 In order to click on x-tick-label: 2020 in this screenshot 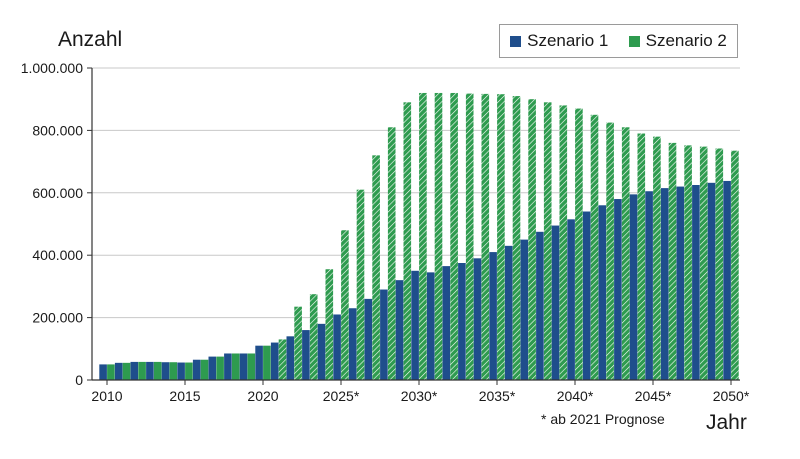, I will do `click(262, 396)`.